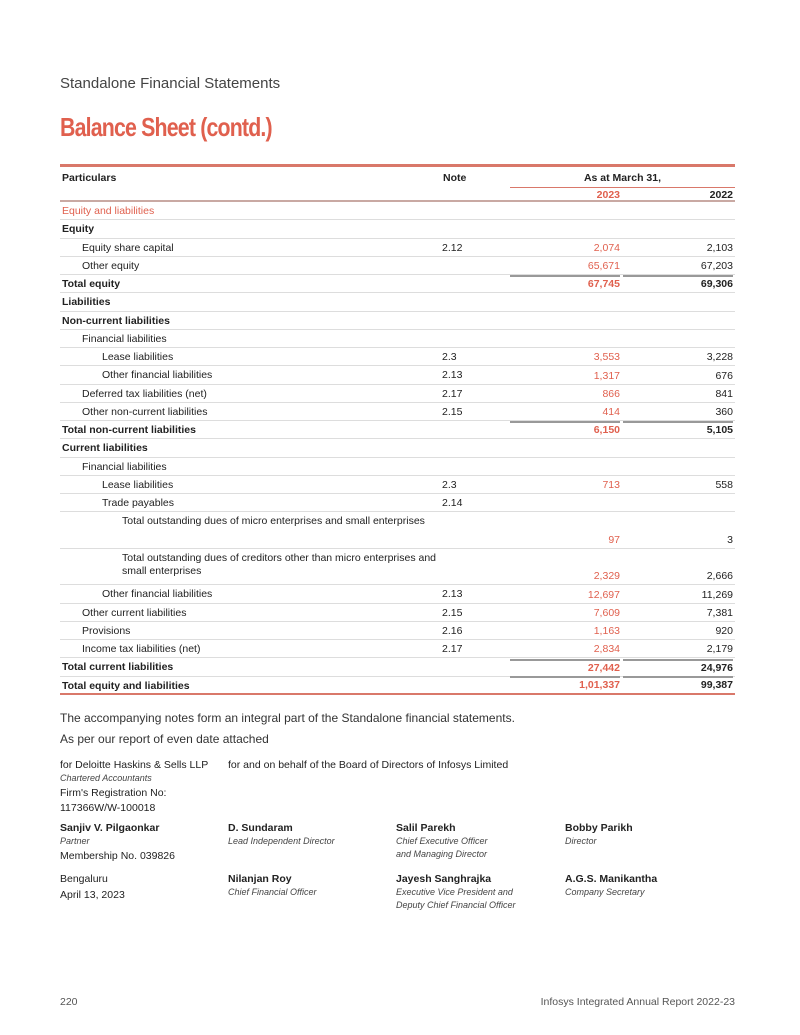  Describe the element at coordinates (108, 211) in the screenshot. I see `row-label: Equity and liabilities` at that location.